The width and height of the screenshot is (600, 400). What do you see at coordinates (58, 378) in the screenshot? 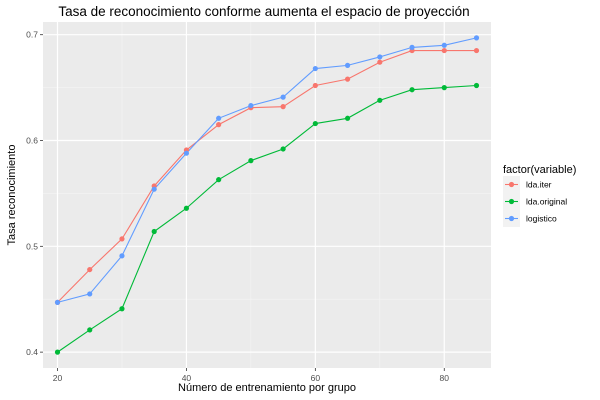
I see `x-tick-label: 20` at bounding box center [58, 378].